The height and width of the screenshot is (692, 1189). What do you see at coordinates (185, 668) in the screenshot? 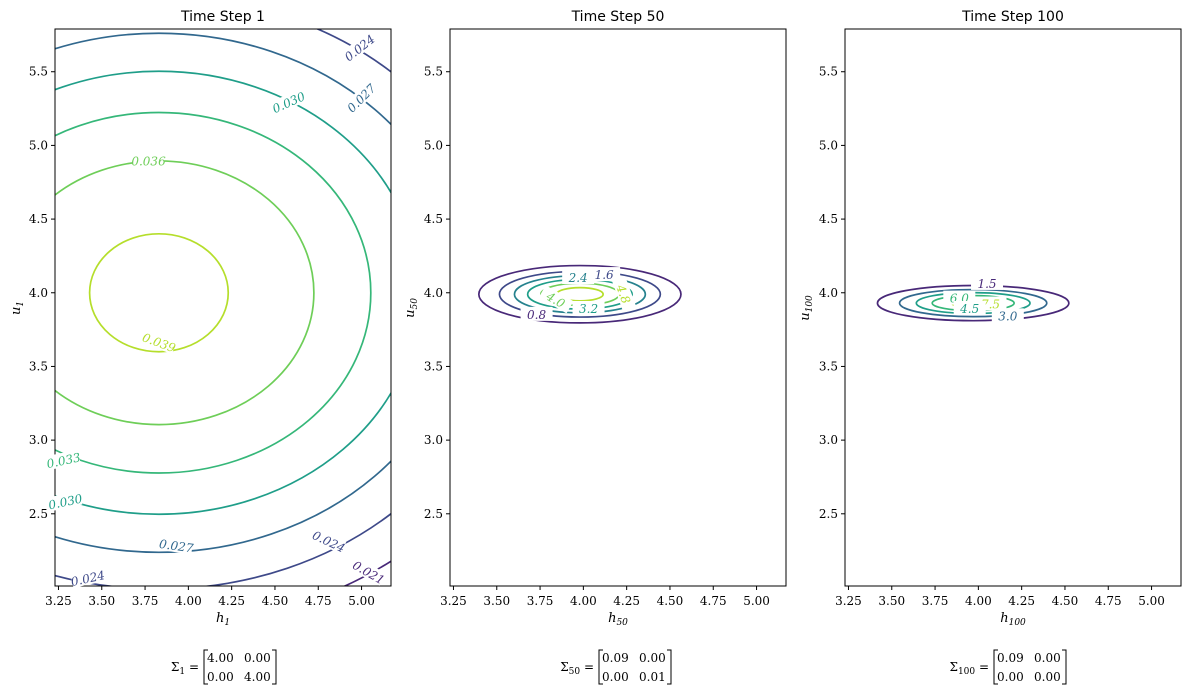
I see `sigma-symbol: Σ1 =` at bounding box center [185, 668].